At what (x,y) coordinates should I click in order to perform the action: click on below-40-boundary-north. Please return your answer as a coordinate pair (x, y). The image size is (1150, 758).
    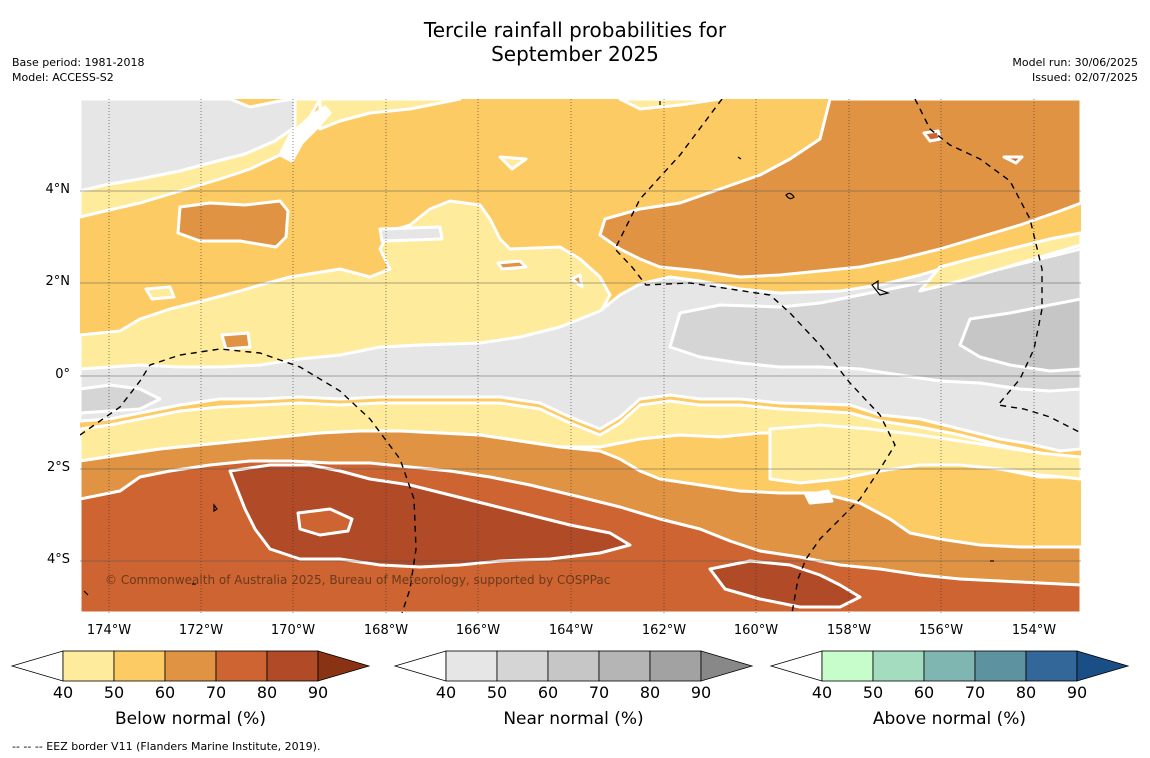
    Looking at the image, I should click on (305, 134).